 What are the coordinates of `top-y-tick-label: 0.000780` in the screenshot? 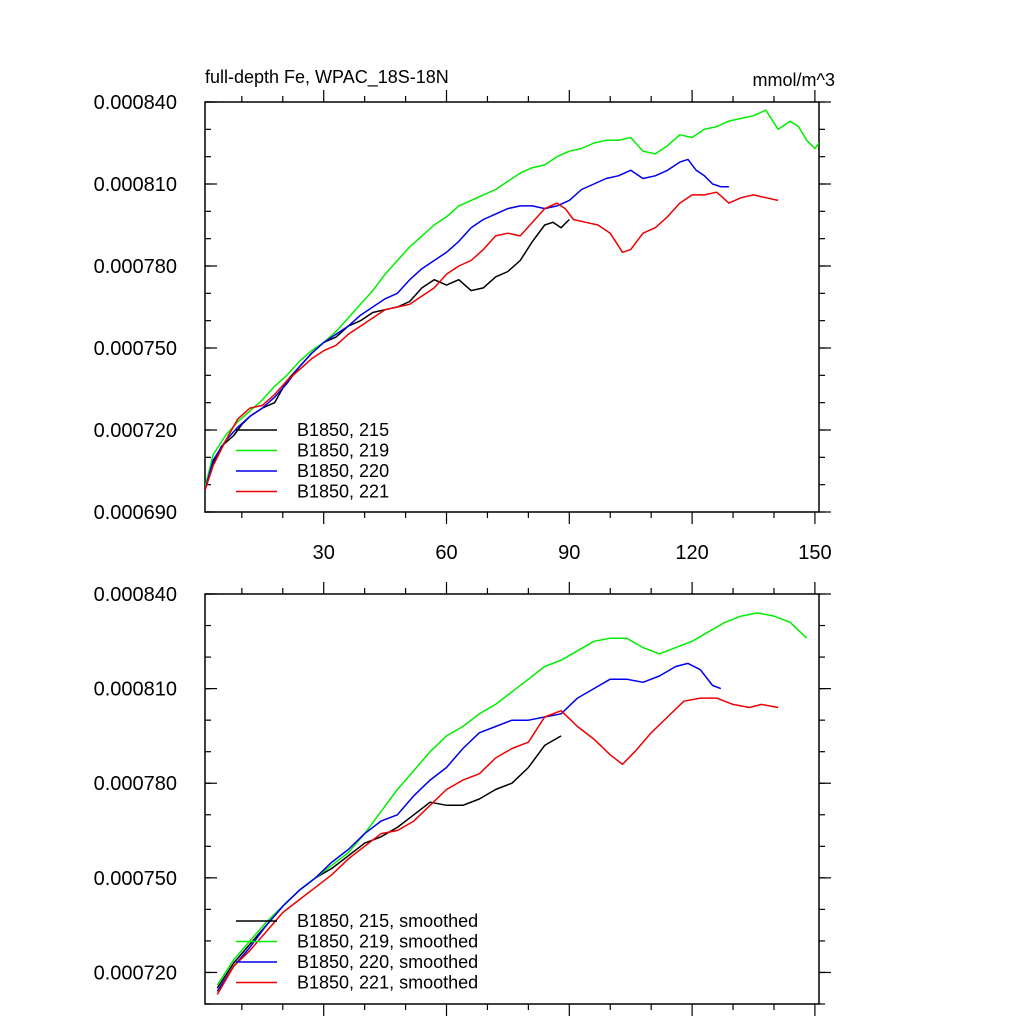 It's located at (135, 267).